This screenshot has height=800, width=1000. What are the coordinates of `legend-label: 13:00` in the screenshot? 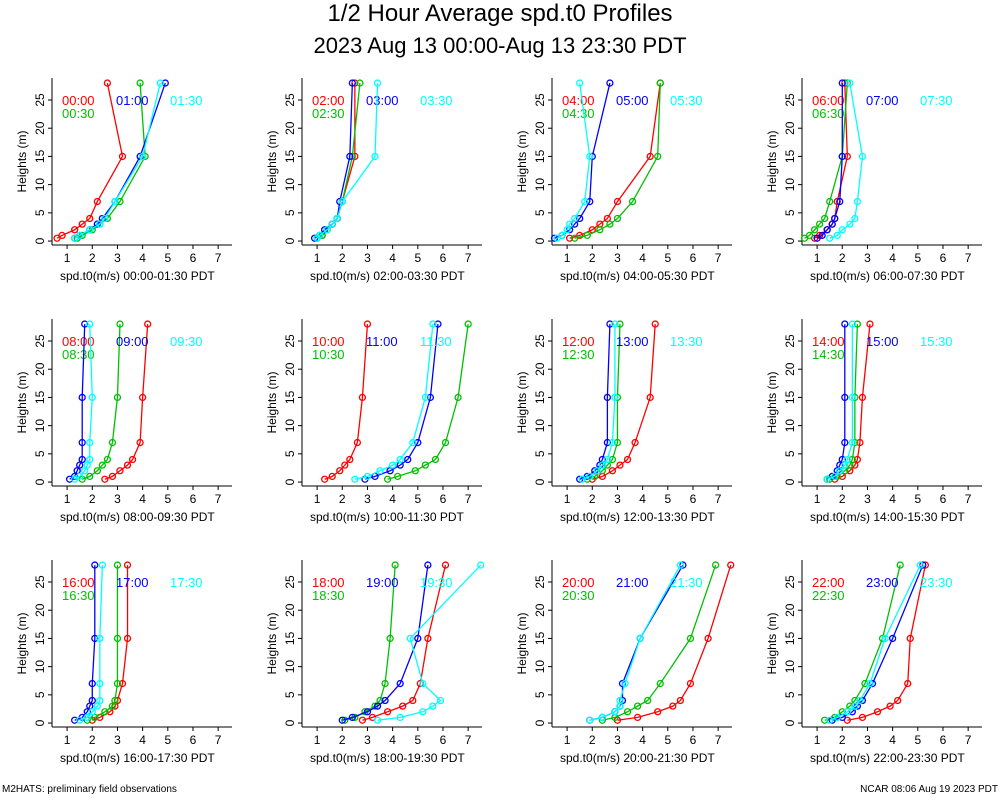 It's located at (632, 341).